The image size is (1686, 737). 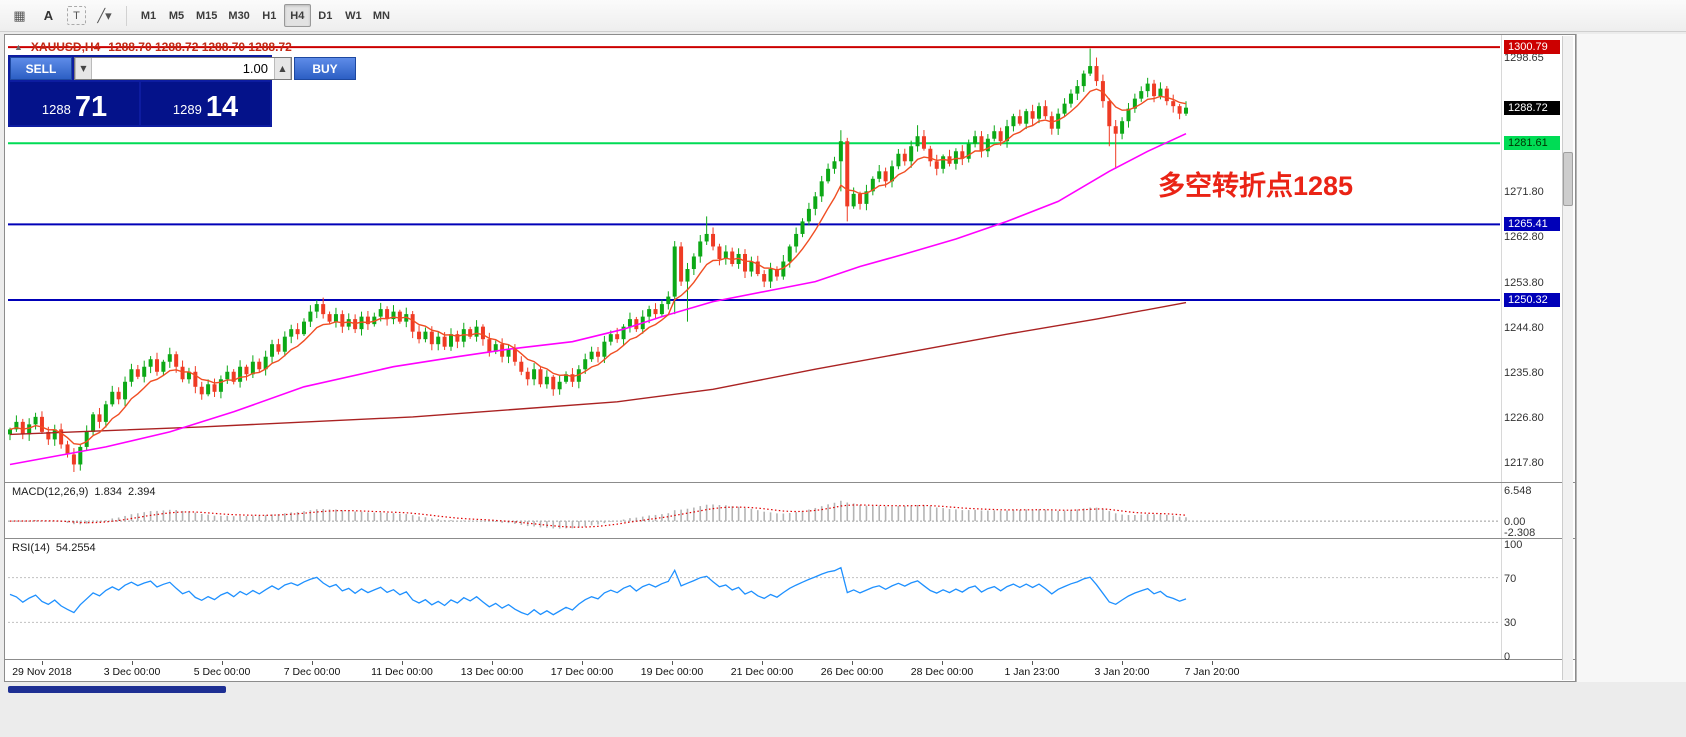 I want to click on price-axis-label: 1262.80, so click(x=1524, y=237).